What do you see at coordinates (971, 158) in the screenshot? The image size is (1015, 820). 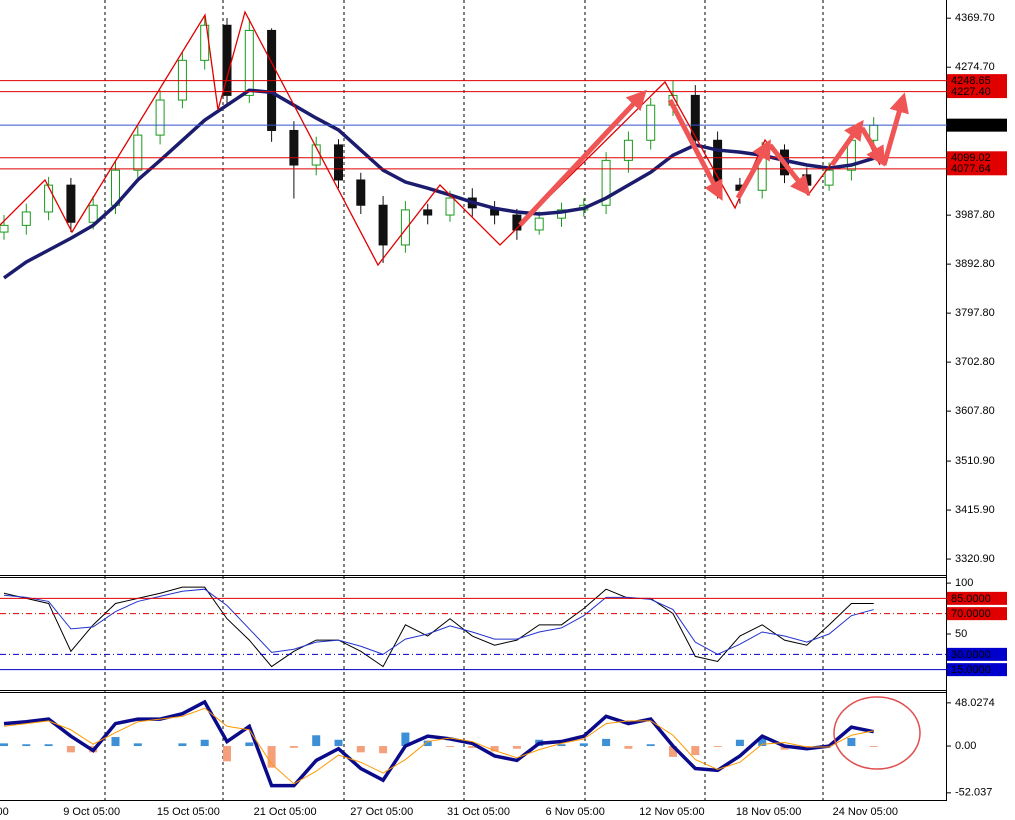 I see `level-label: 4099.02` at bounding box center [971, 158].